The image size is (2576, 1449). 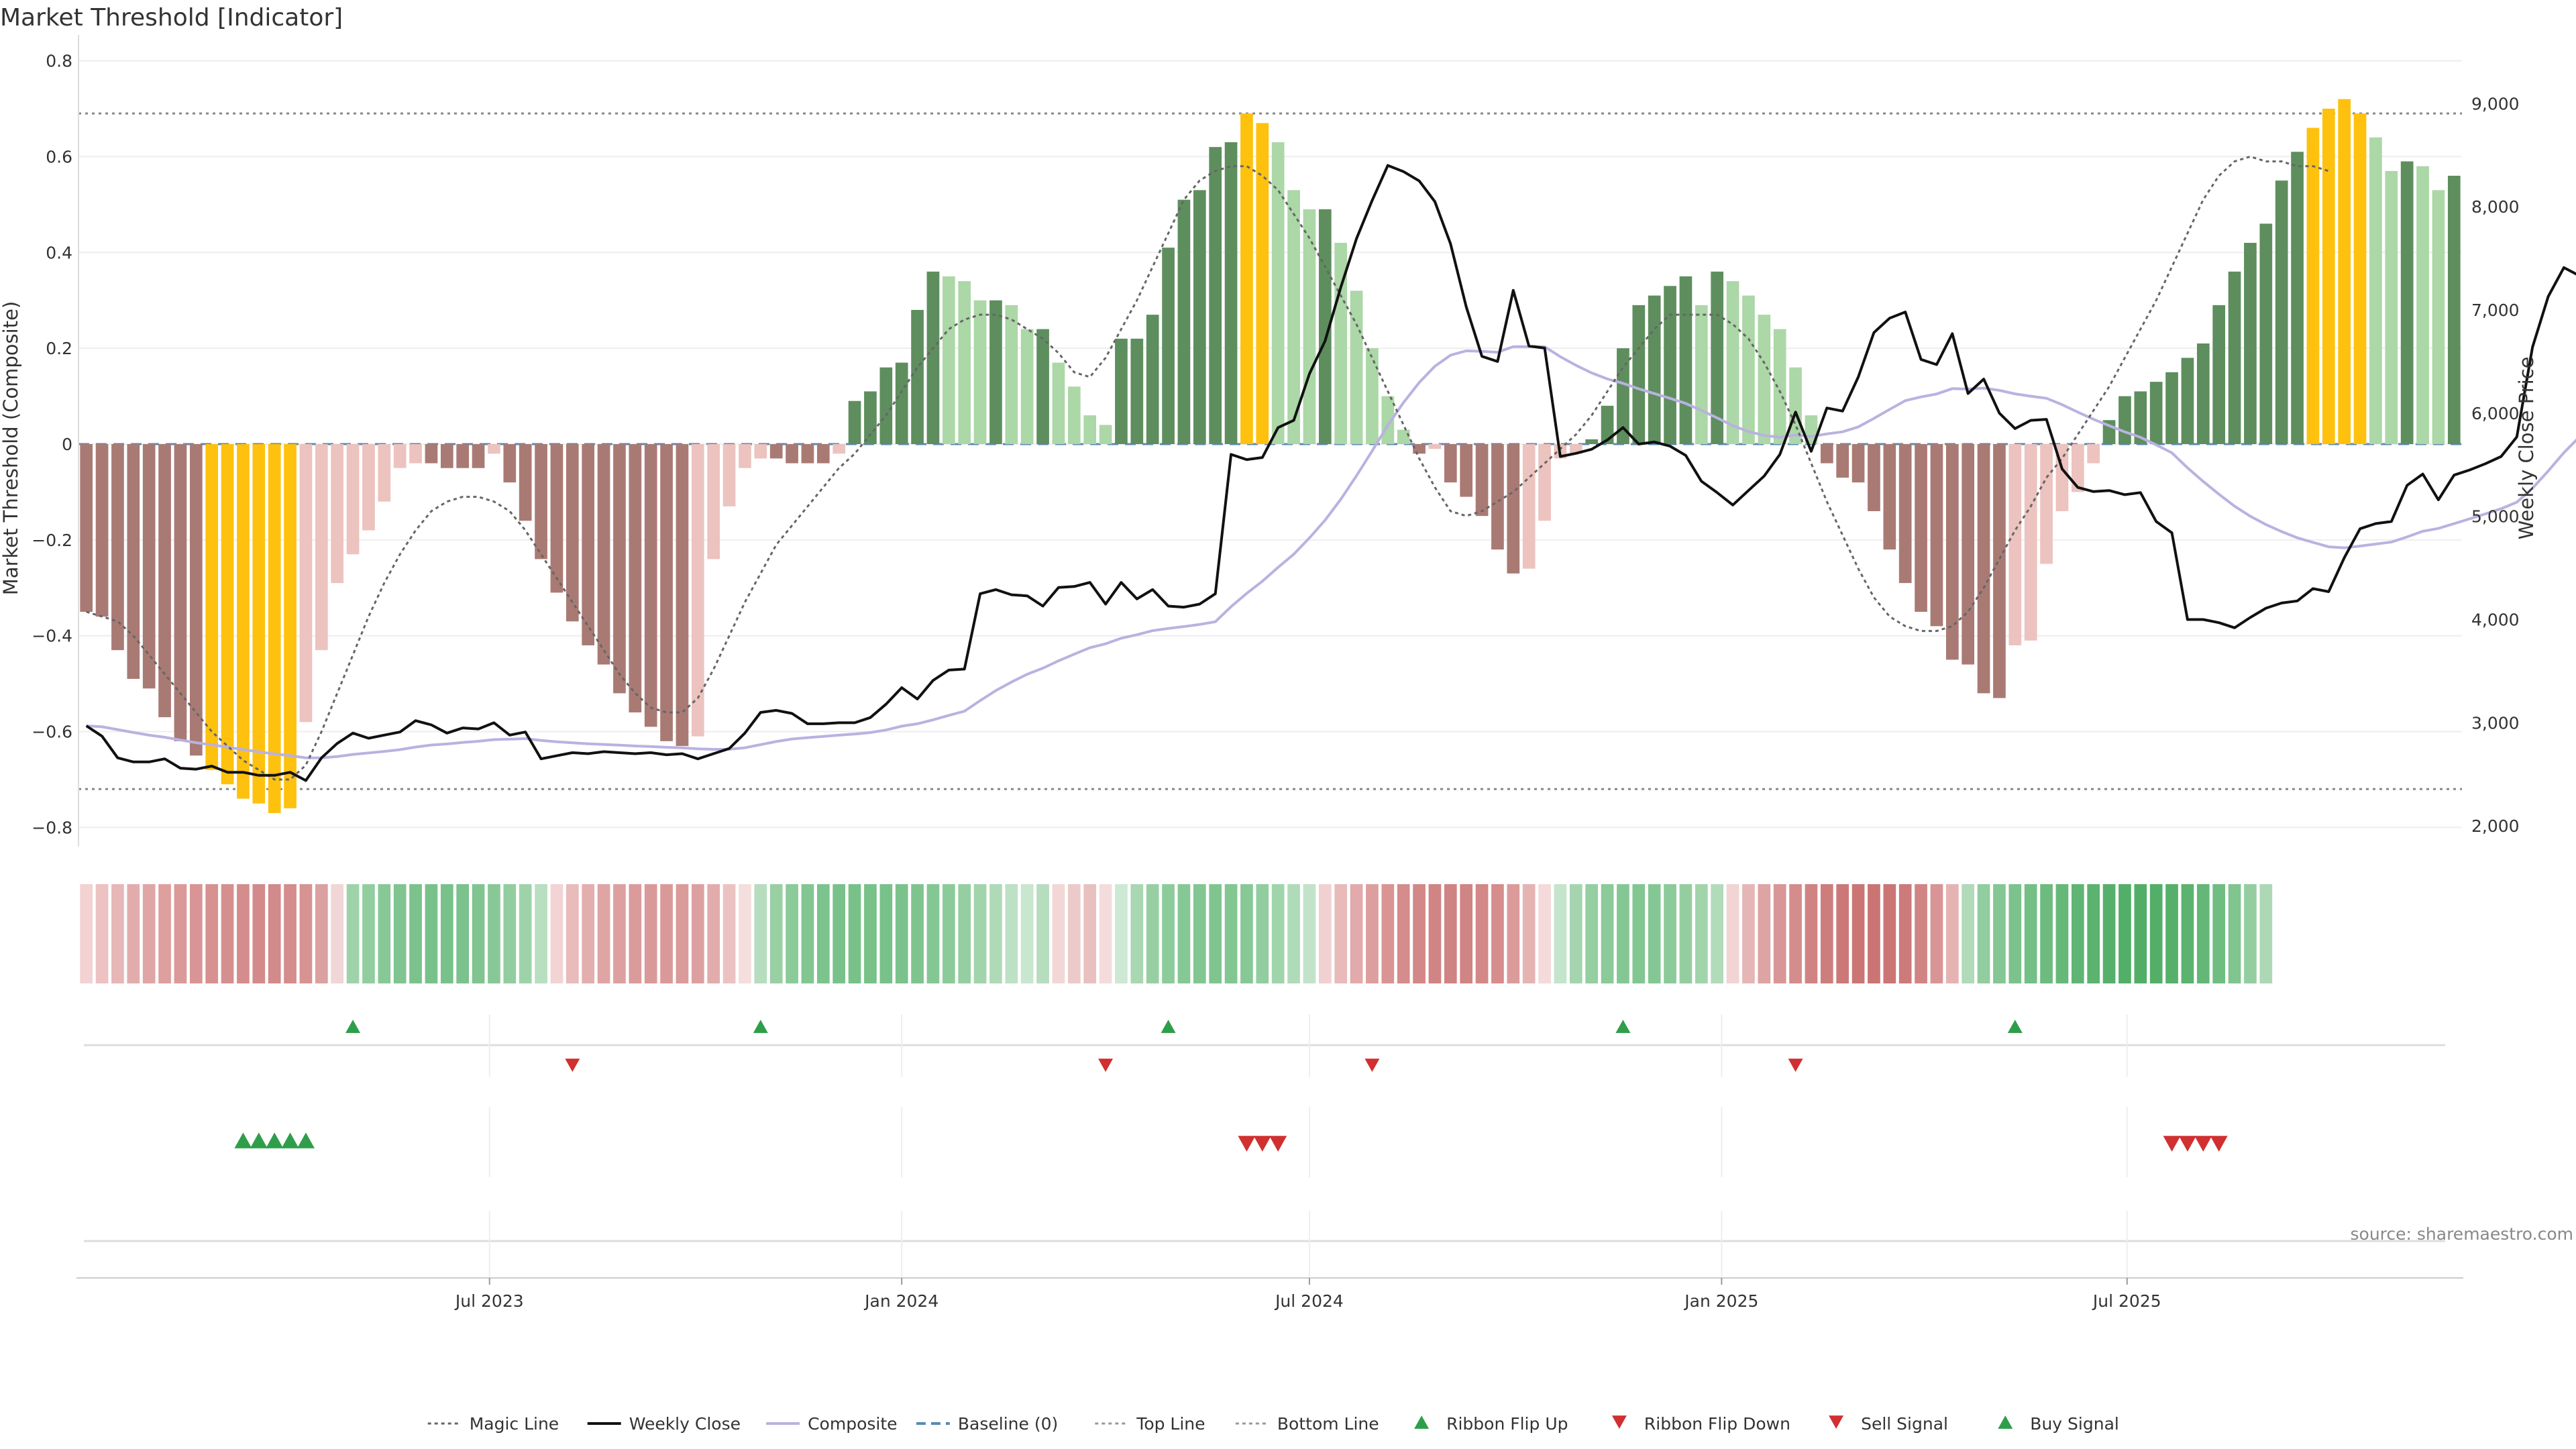 I want to click on x-tick-label: Jul 2023, so click(x=489, y=1301).